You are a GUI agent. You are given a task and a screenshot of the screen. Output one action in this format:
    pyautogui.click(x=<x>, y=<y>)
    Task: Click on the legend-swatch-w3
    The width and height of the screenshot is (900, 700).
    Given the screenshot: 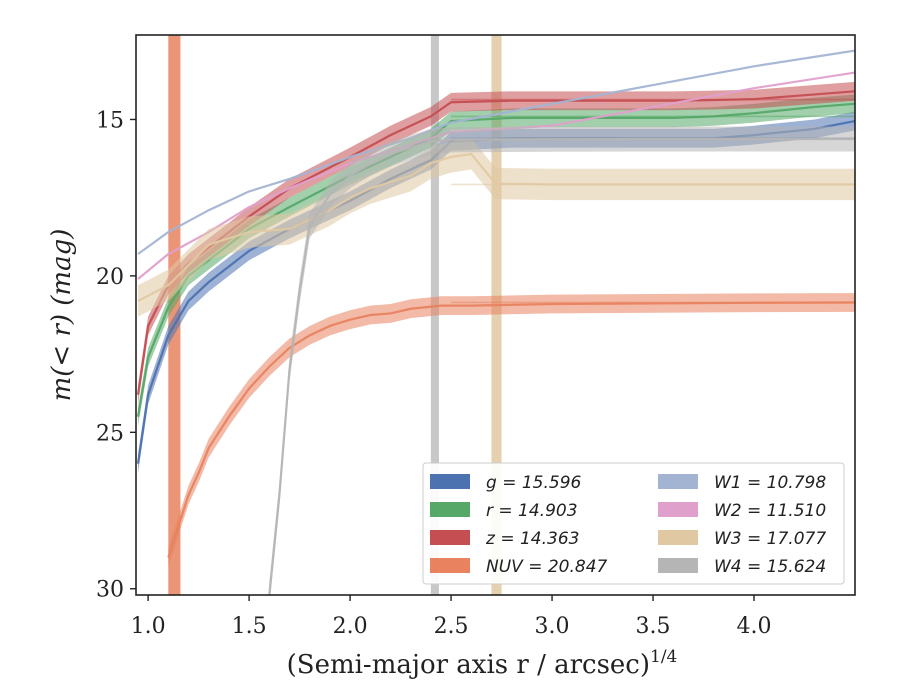 What is the action you would take?
    pyautogui.click(x=678, y=537)
    